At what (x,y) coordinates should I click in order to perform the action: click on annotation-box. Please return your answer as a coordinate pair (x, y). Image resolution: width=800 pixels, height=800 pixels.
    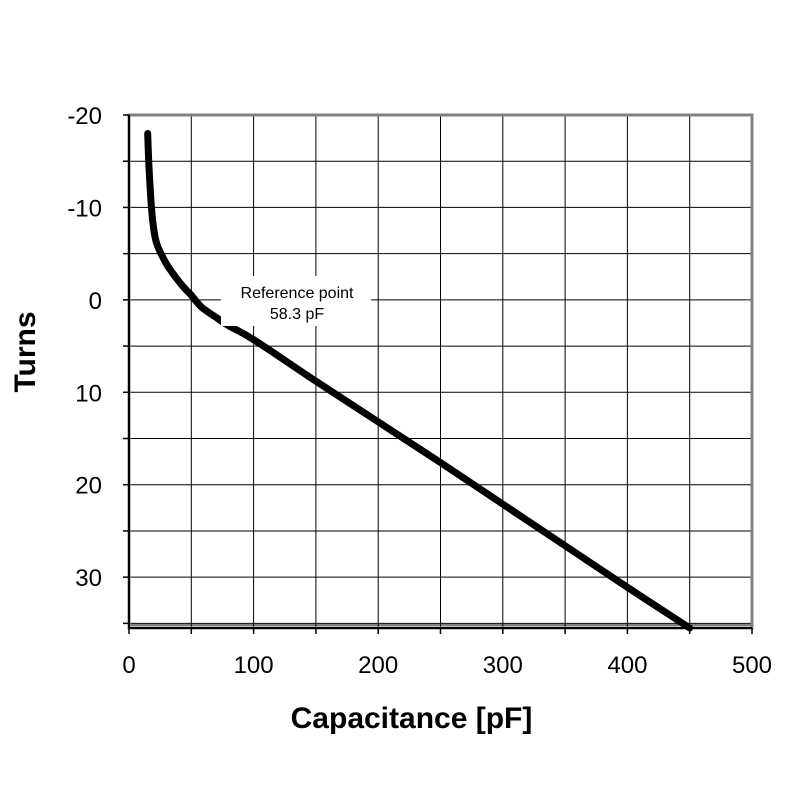
    Looking at the image, I should click on (296, 301).